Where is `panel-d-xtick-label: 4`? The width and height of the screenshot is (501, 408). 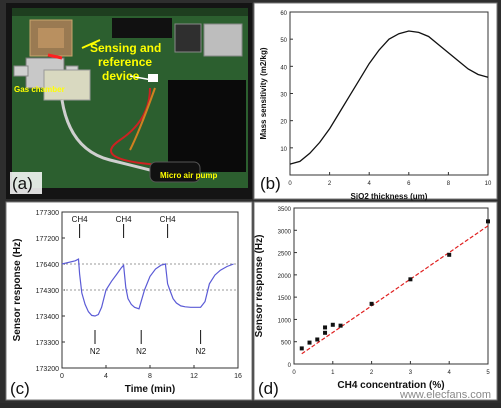 panel-d-xtick-label: 4 is located at coordinates (450, 373).